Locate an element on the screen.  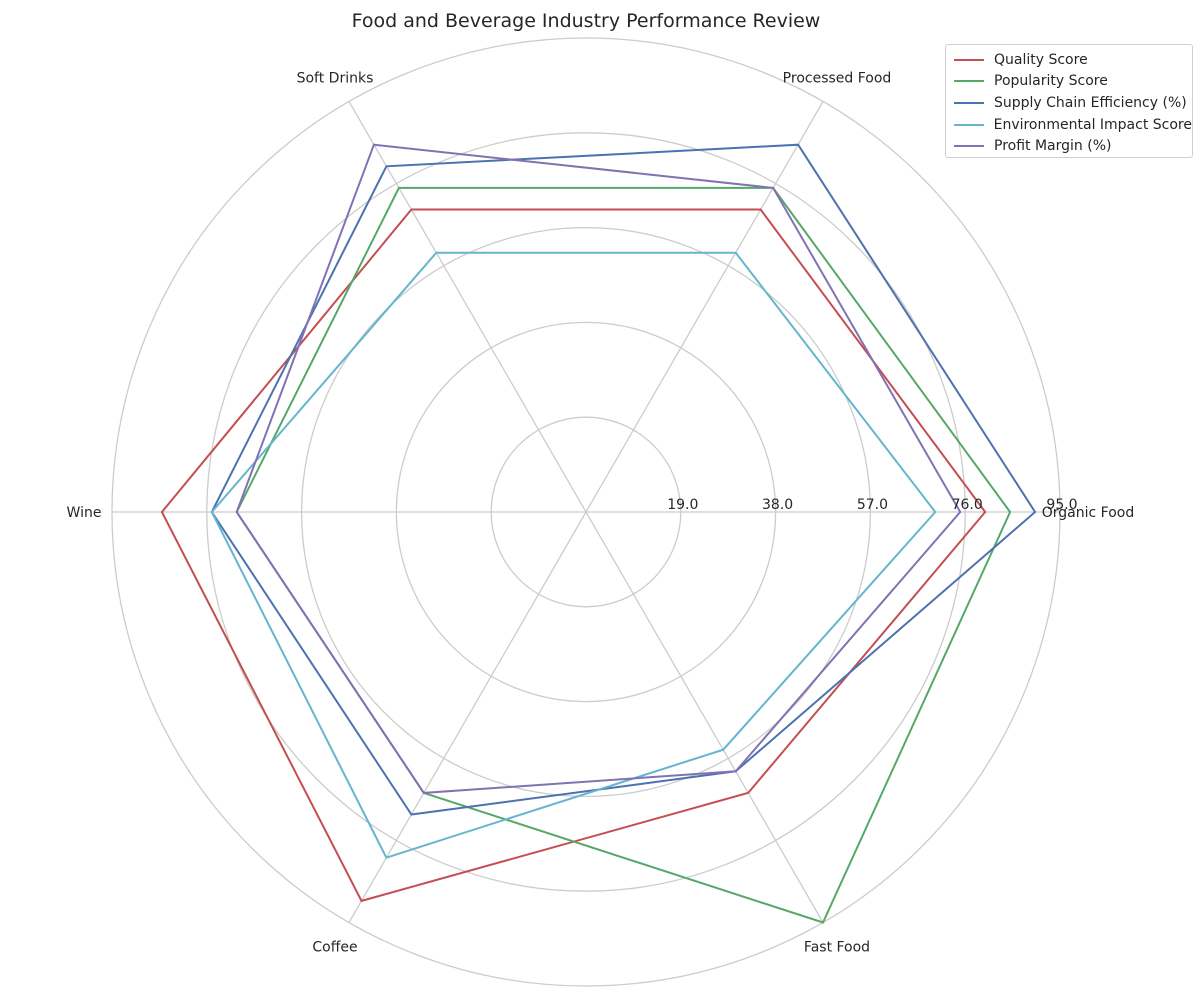
legend-label: Environmental Impact Score is located at coordinates (1092, 124).